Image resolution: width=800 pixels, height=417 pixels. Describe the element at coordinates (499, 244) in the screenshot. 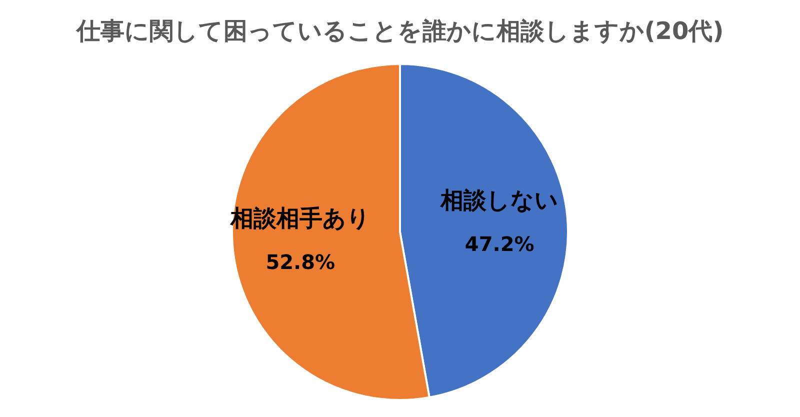

I see `data-label: 47.2%` at that location.